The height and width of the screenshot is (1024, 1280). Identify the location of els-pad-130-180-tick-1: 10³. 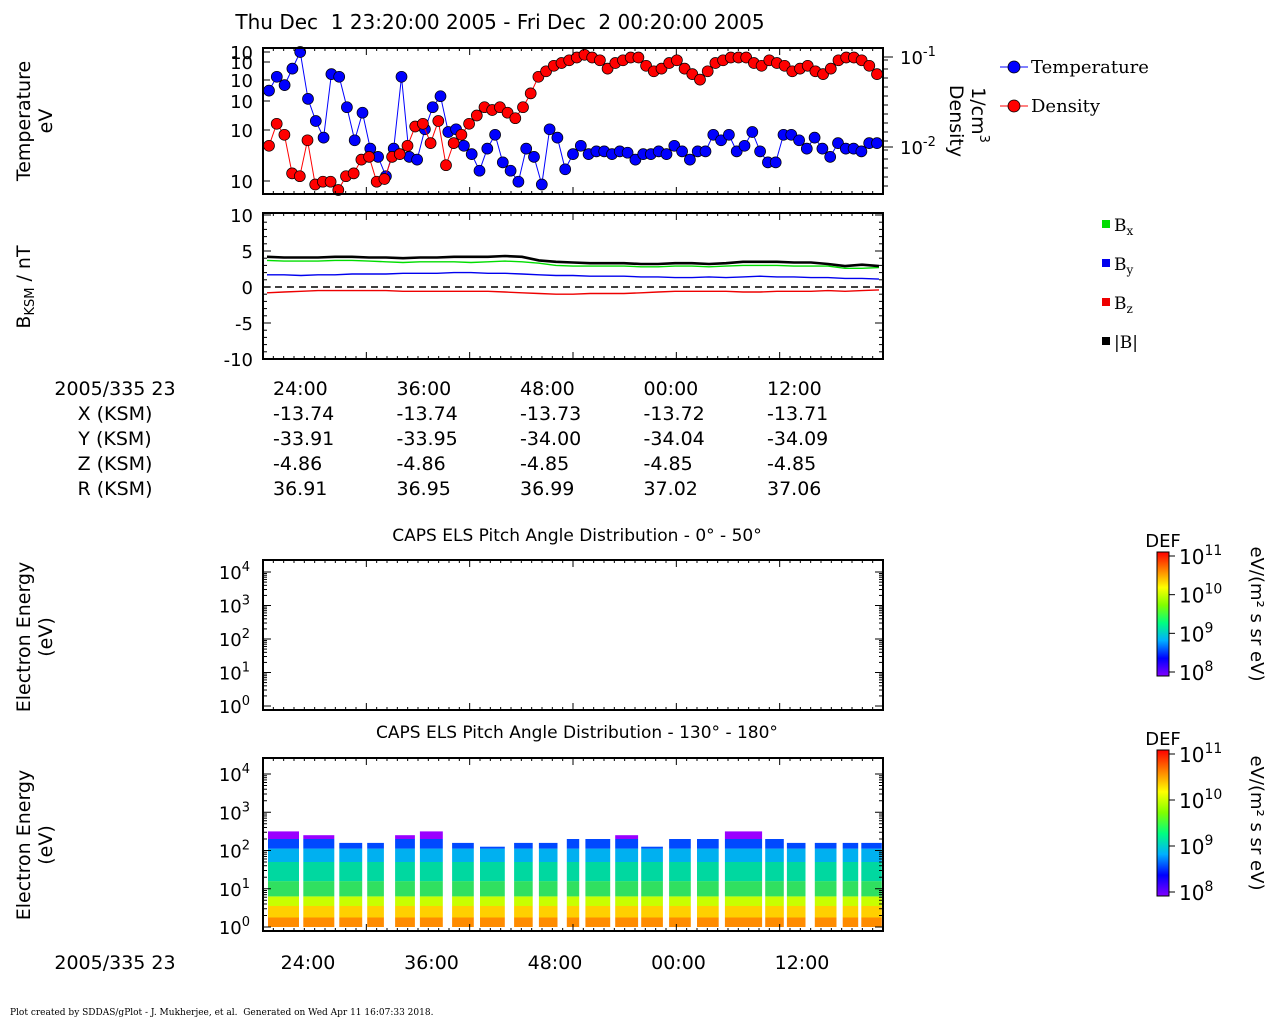
(234, 812).